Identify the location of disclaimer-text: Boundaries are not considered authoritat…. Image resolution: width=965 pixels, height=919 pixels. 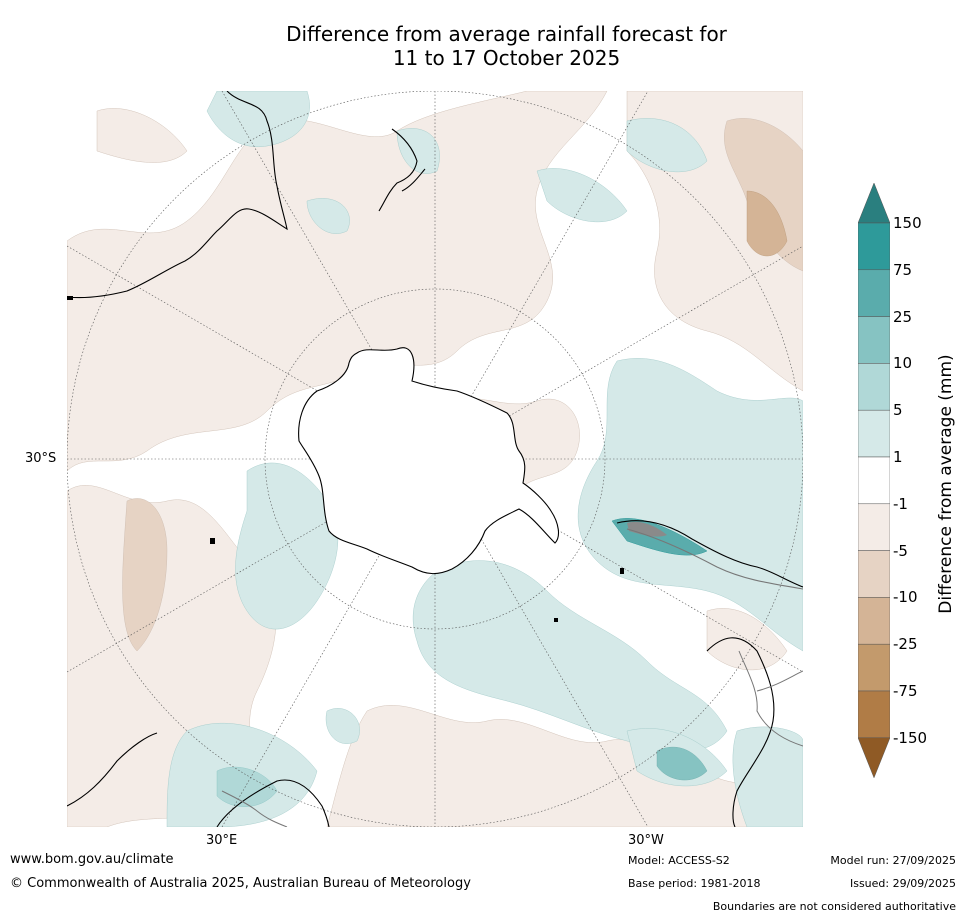
(834, 906).